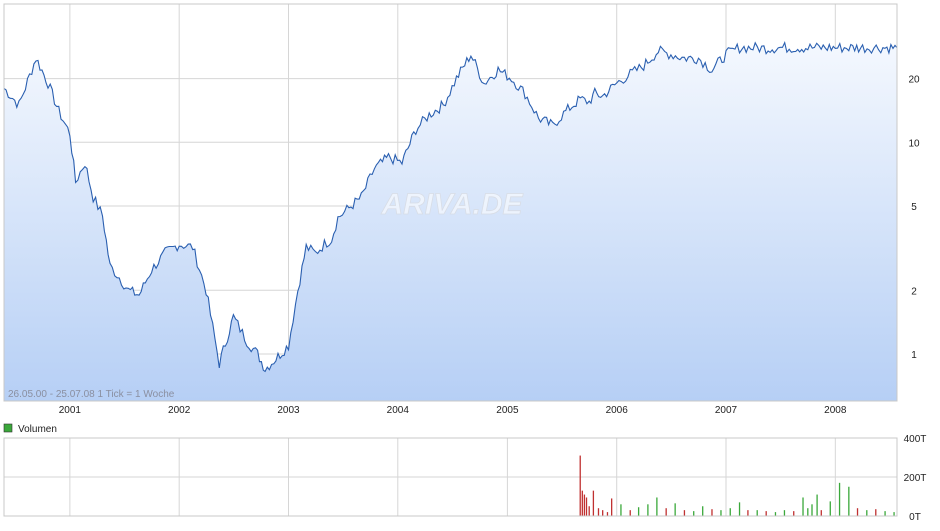  What do you see at coordinates (91, 394) in the screenshot?
I see `period-label: 26.05.00 - 25.07.08 1 Tick = 1 Woche` at bounding box center [91, 394].